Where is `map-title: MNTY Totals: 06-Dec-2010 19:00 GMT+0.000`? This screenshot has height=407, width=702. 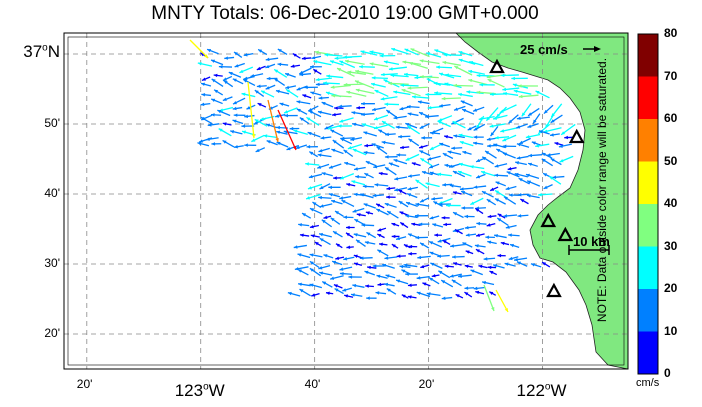 map-title: MNTY Totals: 06-Dec-2010 19:00 GMT+0.000 is located at coordinates (345, 13).